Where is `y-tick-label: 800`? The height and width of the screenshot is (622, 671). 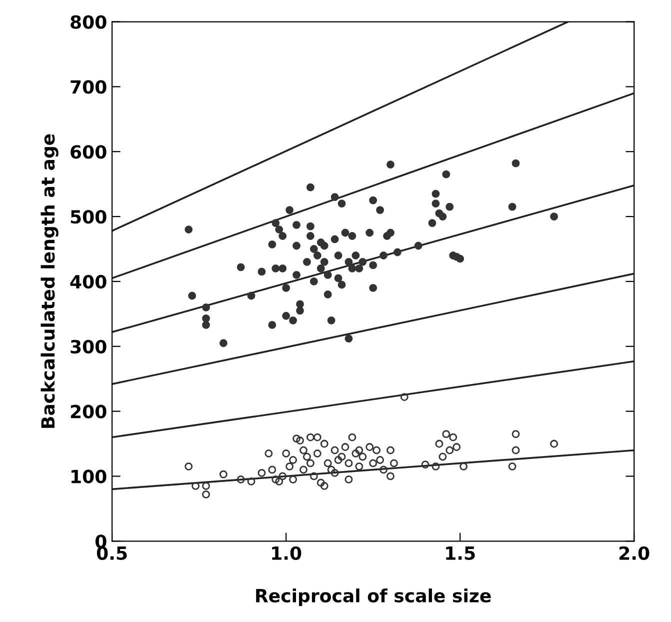
y-tick-label: 800 is located at coordinates (88, 22).